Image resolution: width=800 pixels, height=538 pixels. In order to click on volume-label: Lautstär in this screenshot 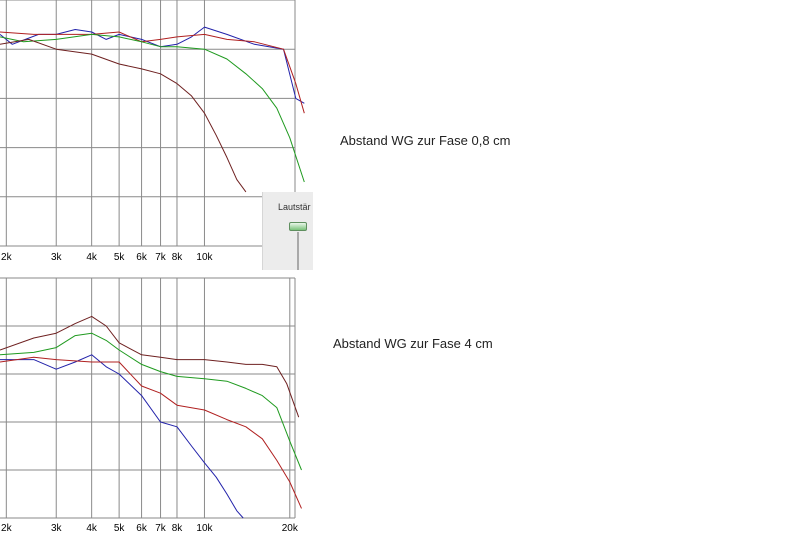, I will do `click(294, 207)`.